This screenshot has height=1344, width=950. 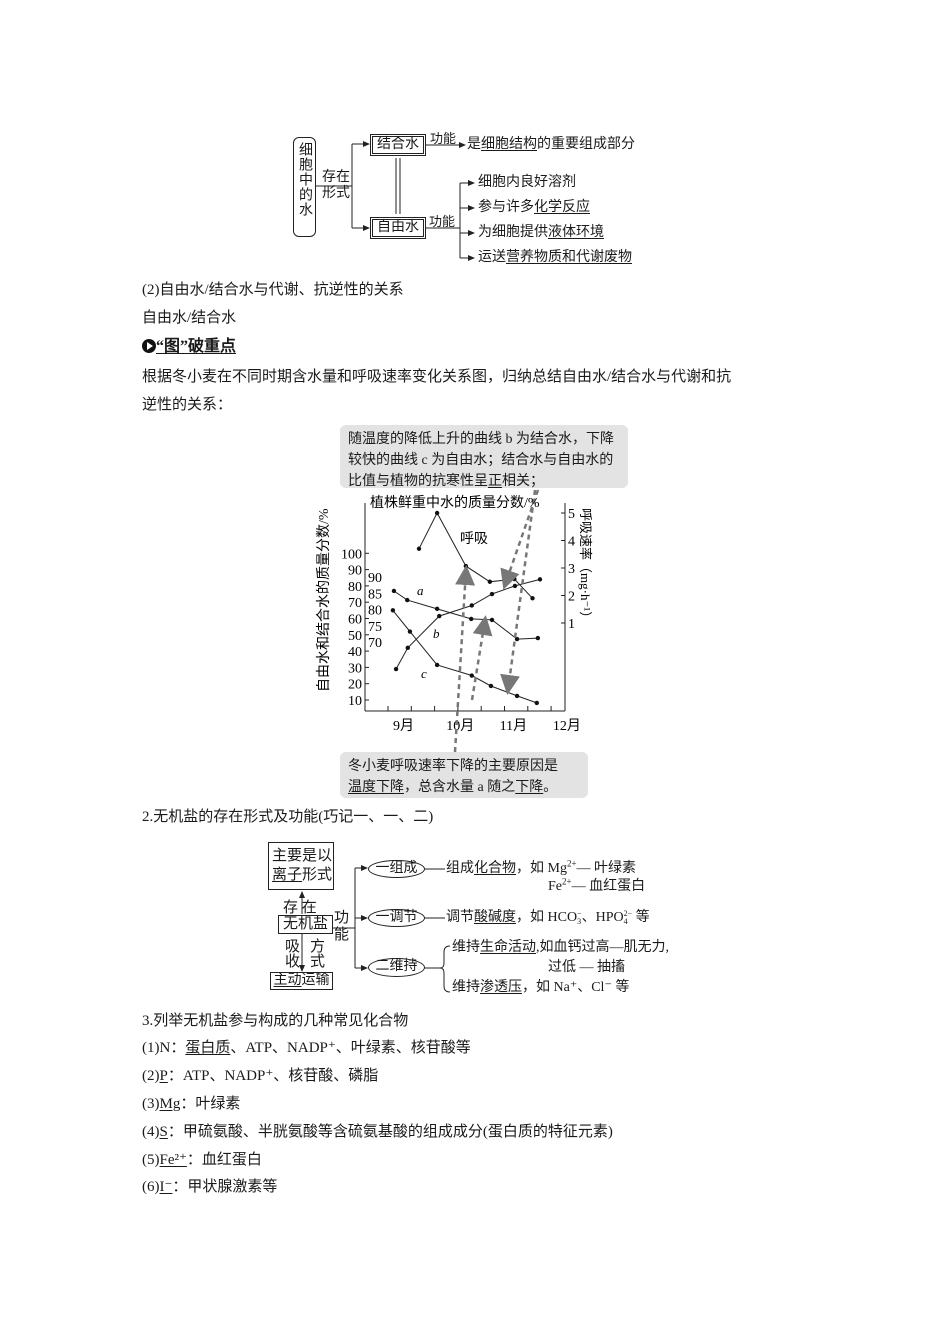 I want to click on inner-tick-label: 80, so click(x=375, y=611).